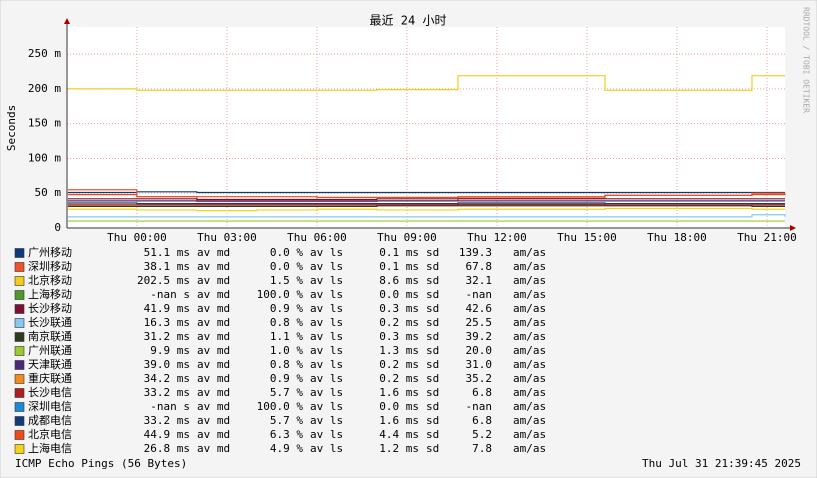 Image resolution: width=817 pixels, height=478 pixels. I want to click on legend-median: -nan s, so click(170, 406).